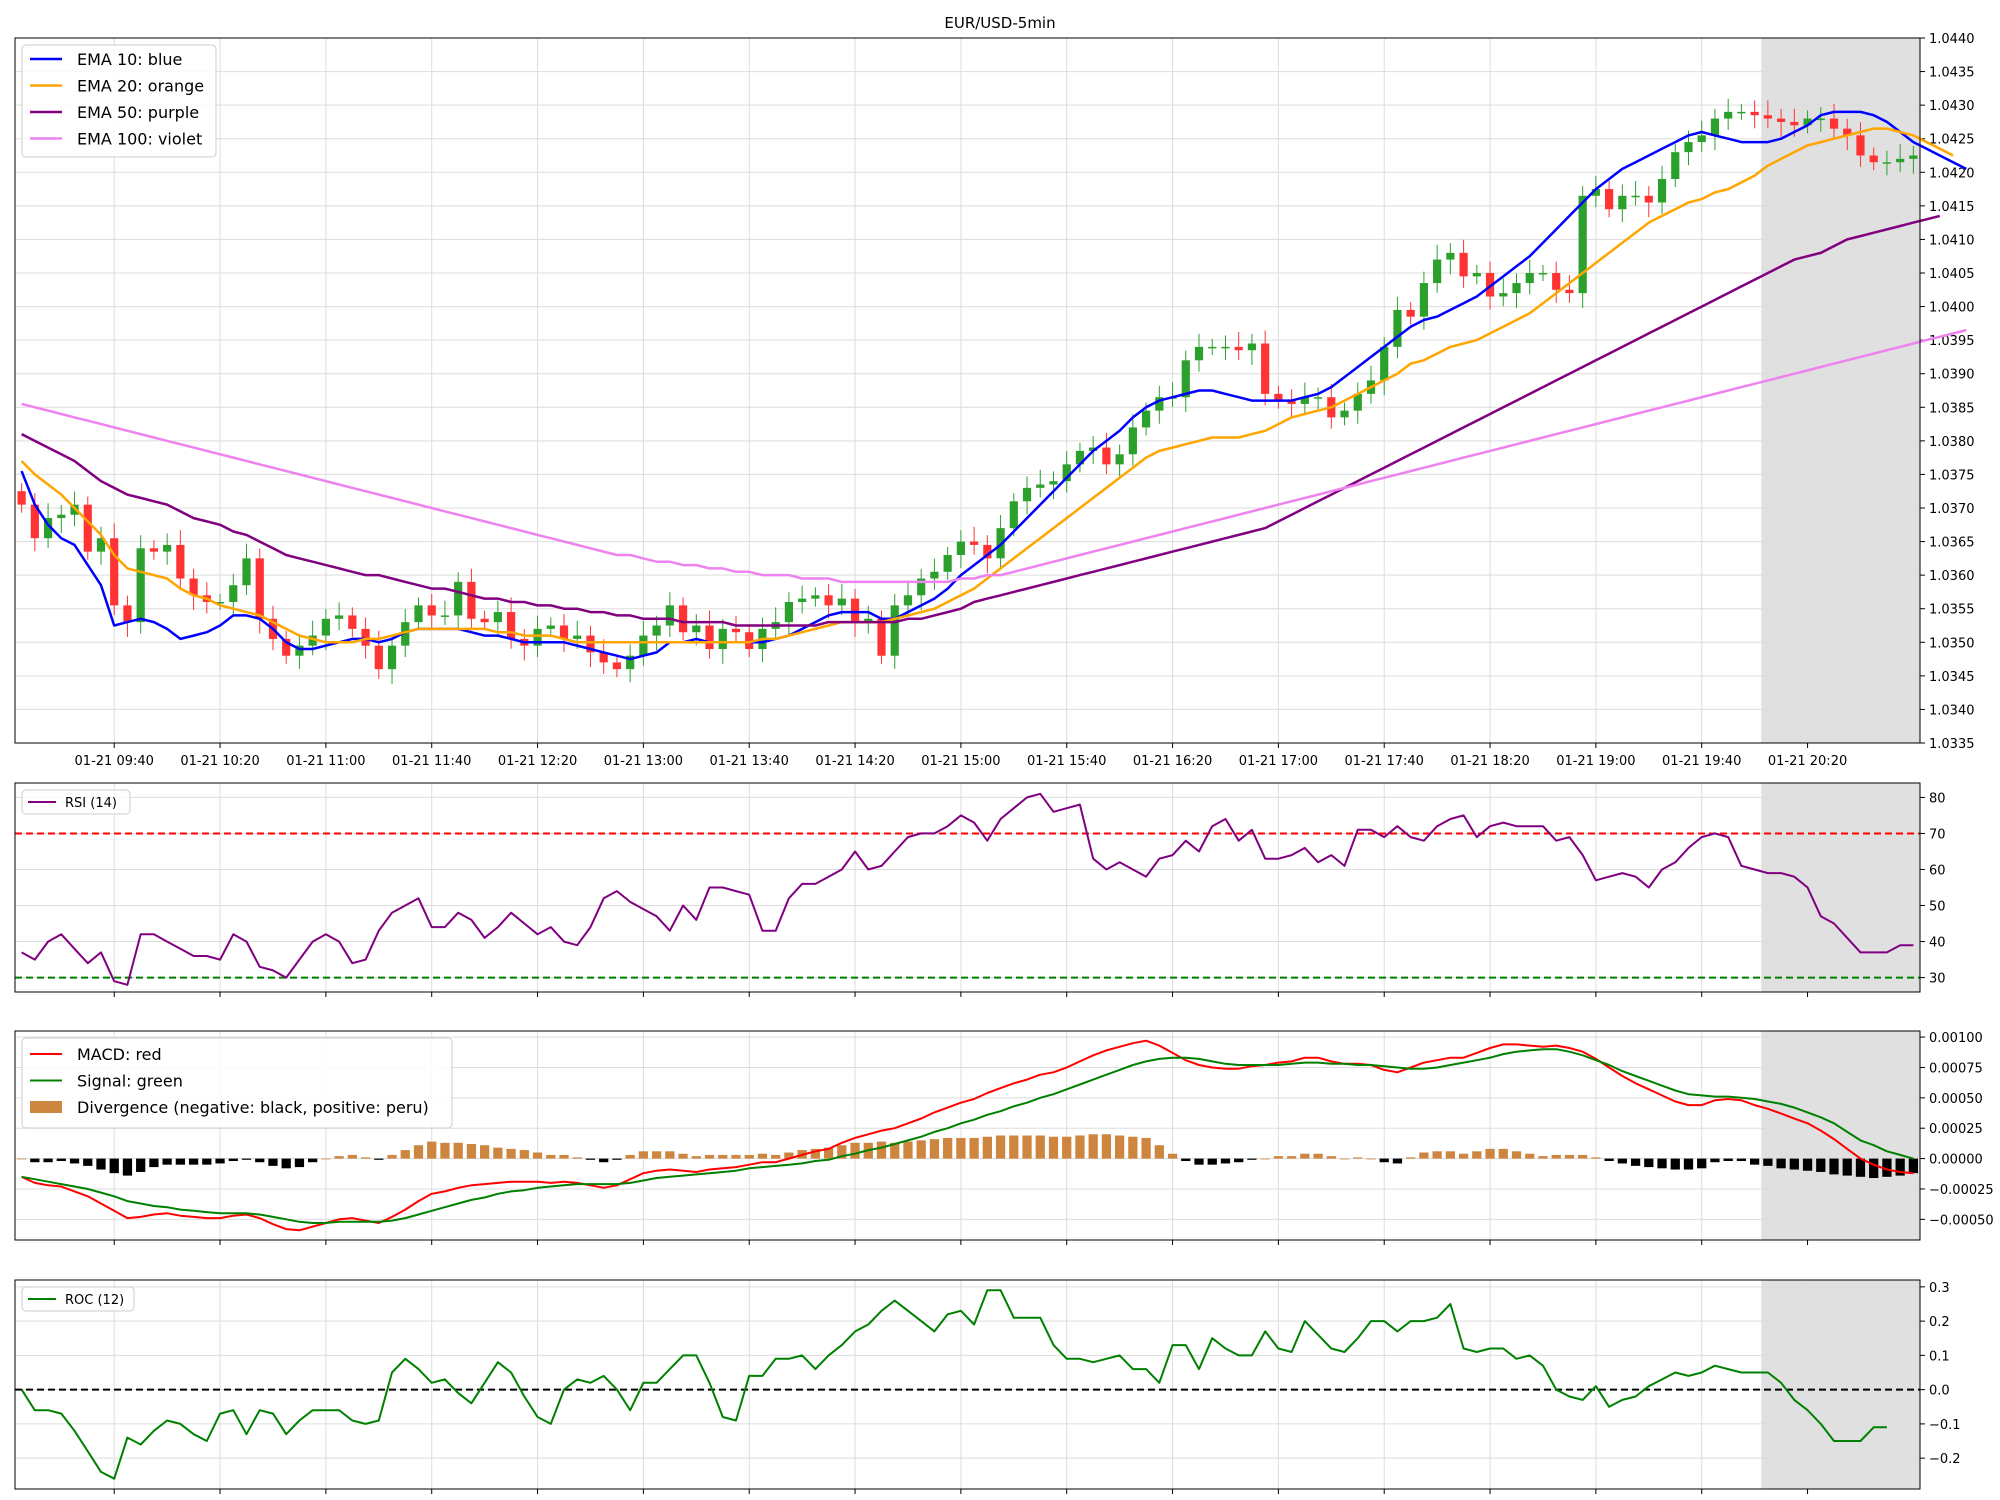 The height and width of the screenshot is (1500, 2000). I want to click on price-tick-label: 1.0340, so click(1952, 710).